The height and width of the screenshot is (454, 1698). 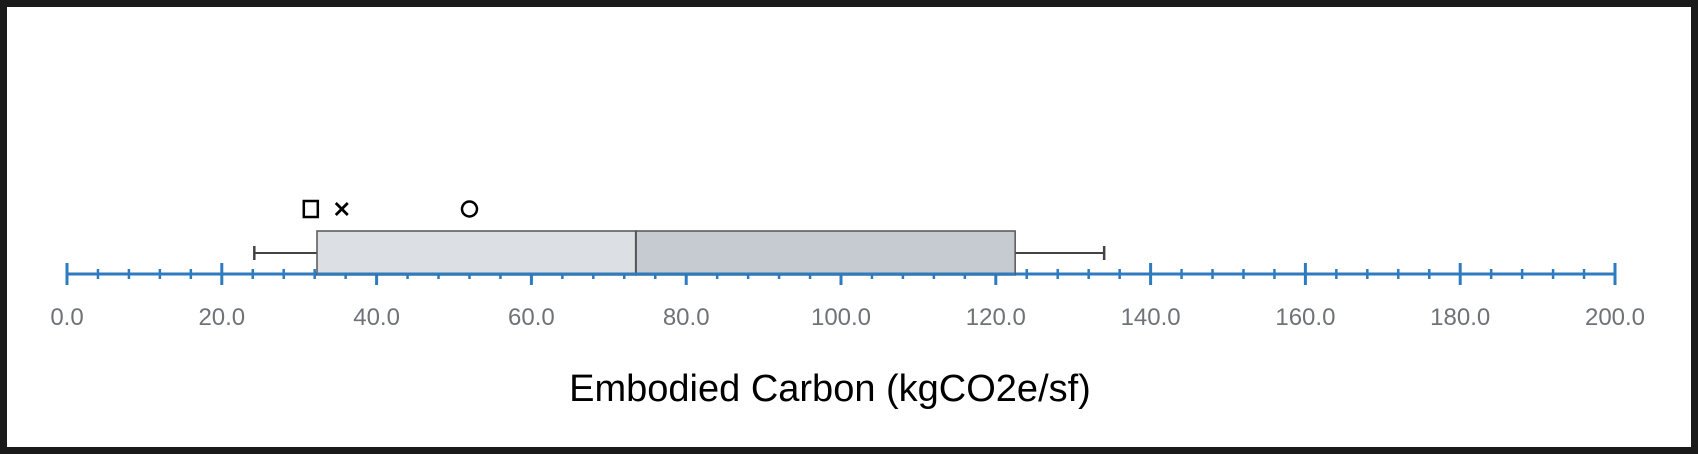 What do you see at coordinates (469, 209) in the screenshot?
I see `circle-marker` at bounding box center [469, 209].